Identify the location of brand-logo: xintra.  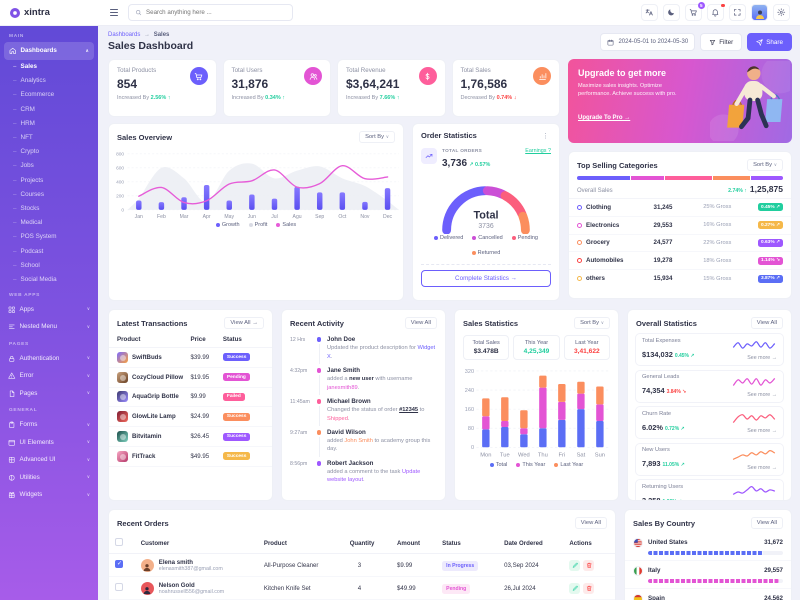
(49, 13).